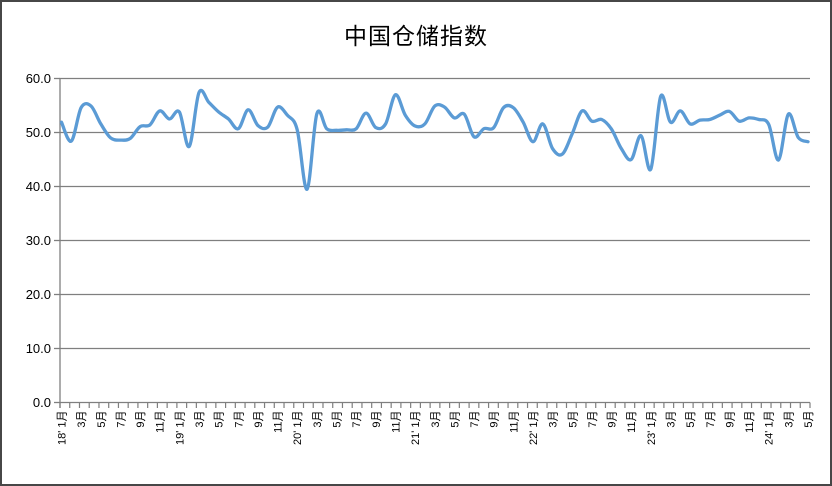  I want to click on chart-title: 中国仓储指数, so click(416, 36).